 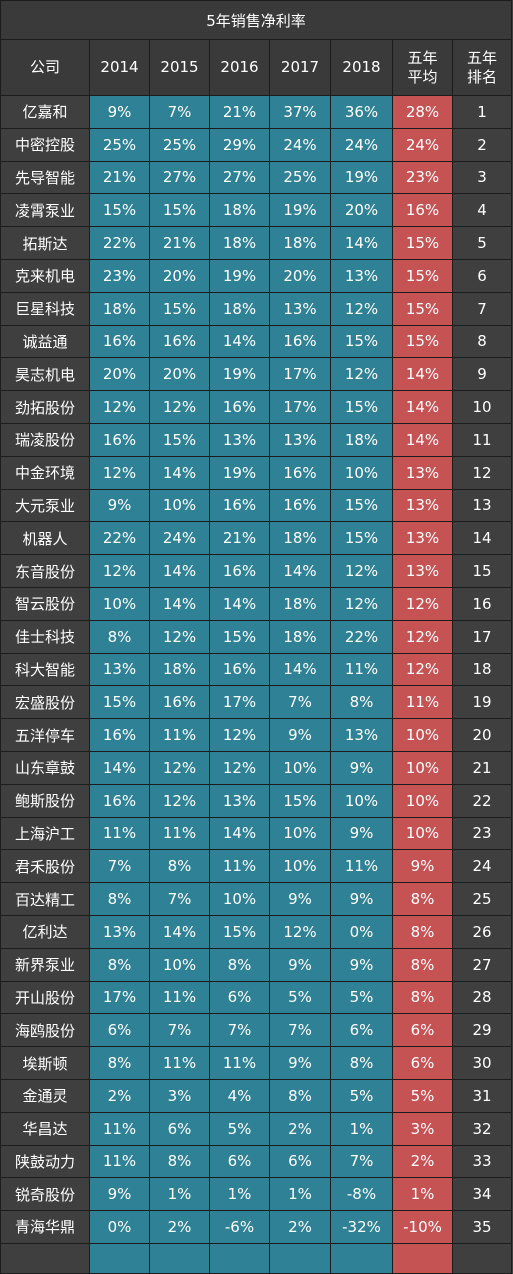 What do you see at coordinates (256, 374) in the screenshot?
I see `table-row: 昊志机电 20% 20% 19% 17% 12% 14% 9` at bounding box center [256, 374].